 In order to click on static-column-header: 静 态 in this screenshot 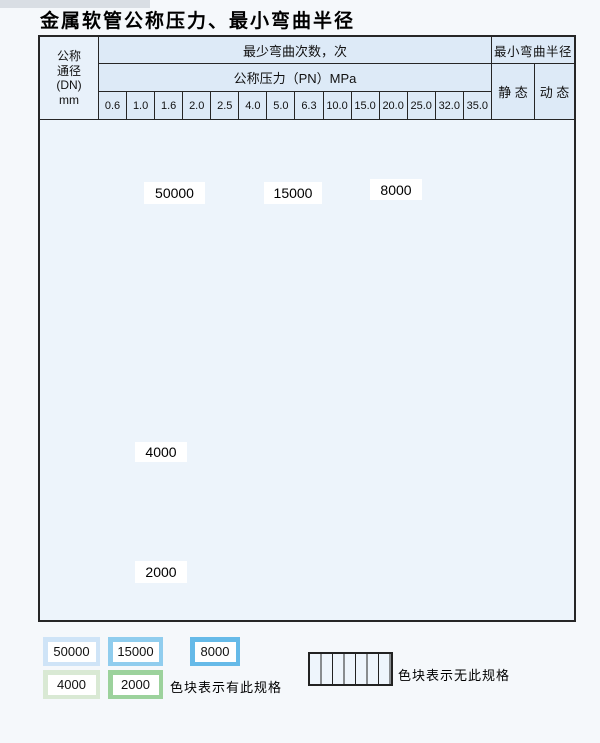, I will do `click(513, 92)`.